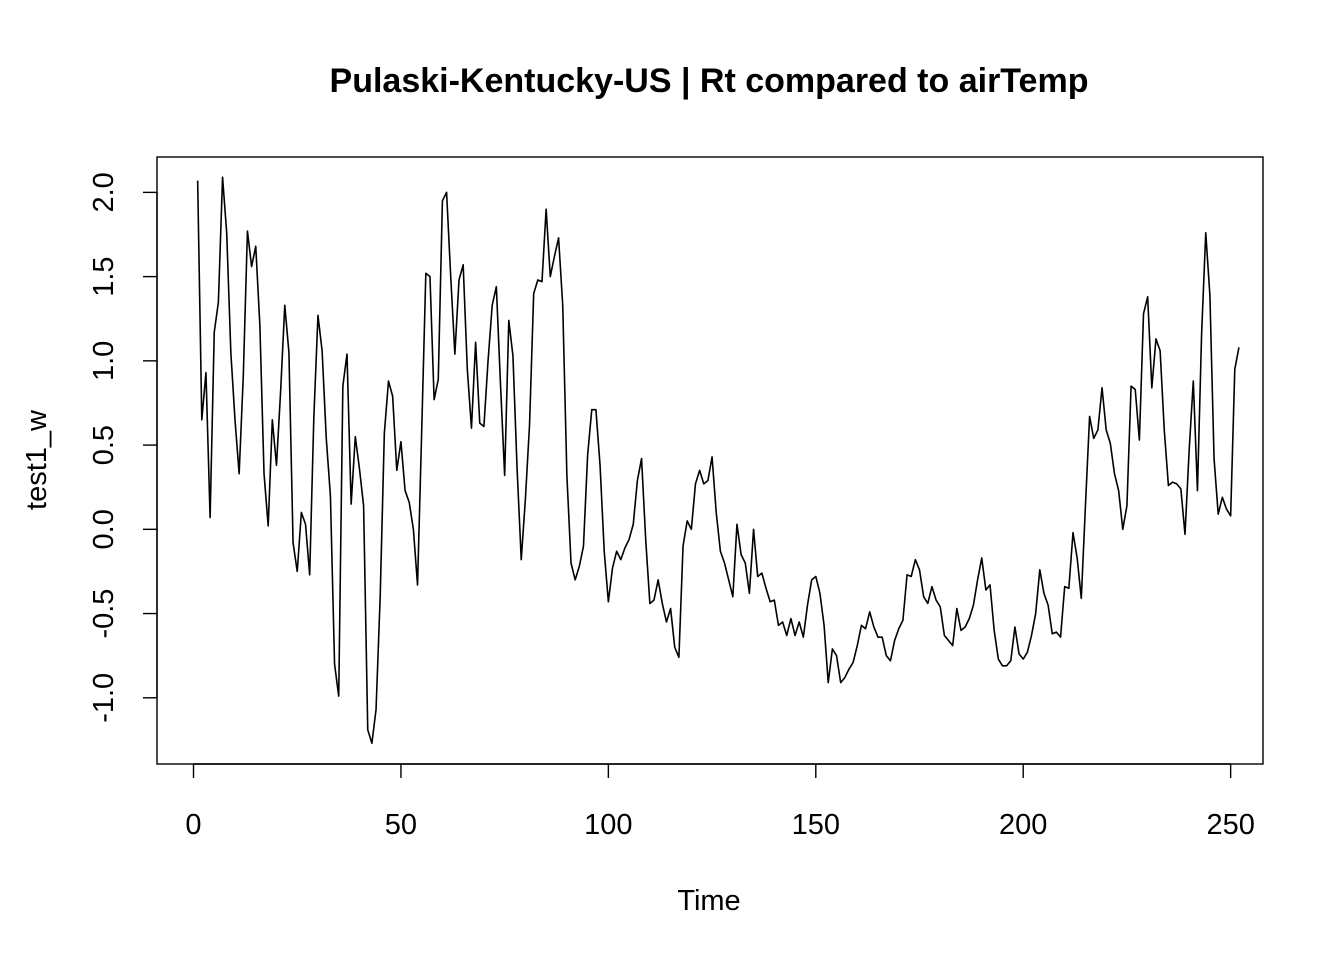 The height and width of the screenshot is (965, 1344). I want to click on x-tick-label: 50, so click(401, 825).